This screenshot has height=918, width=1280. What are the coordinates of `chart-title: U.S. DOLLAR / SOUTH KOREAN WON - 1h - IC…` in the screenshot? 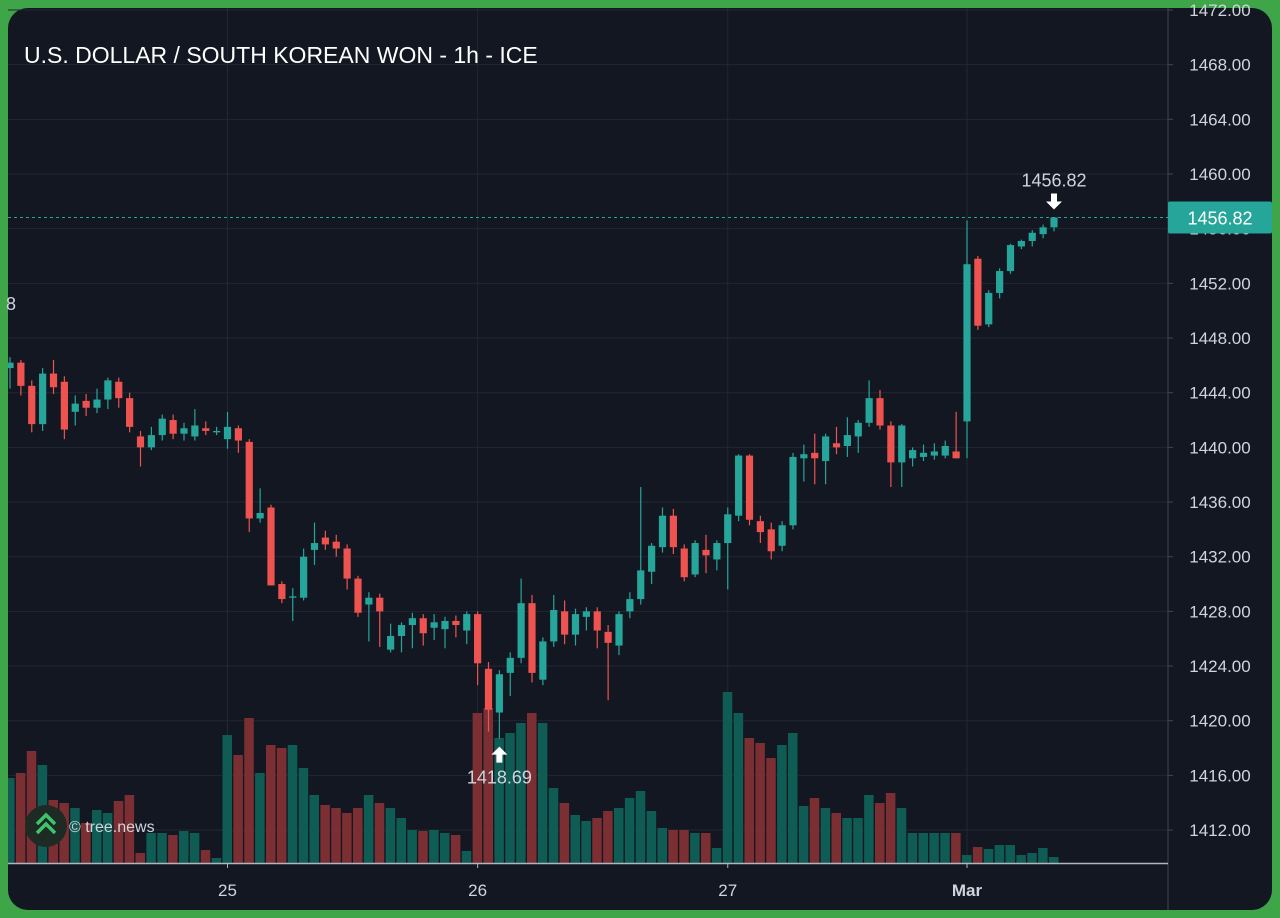 It's located at (281, 55).